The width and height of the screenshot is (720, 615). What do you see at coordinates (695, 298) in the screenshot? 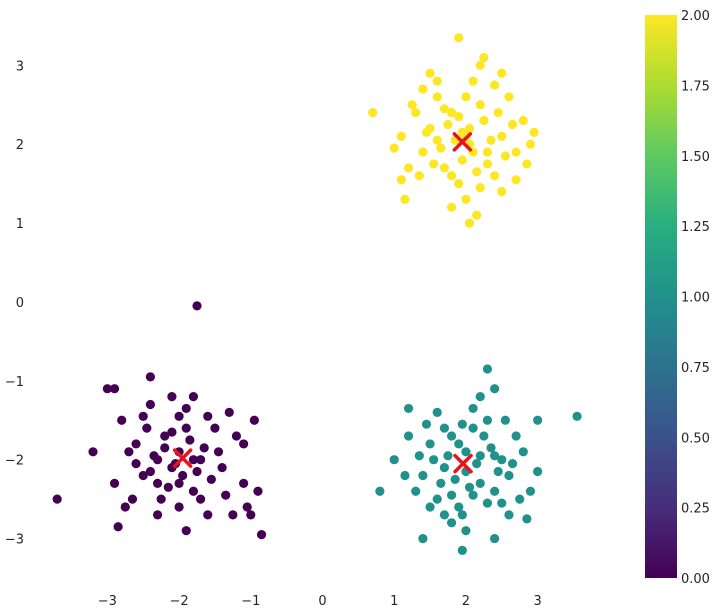
I see `colorbar-ticks: 2.00 1.75 1.50 1.25 1.00 0.75 0.50 0.25 0.00` at bounding box center [695, 298].